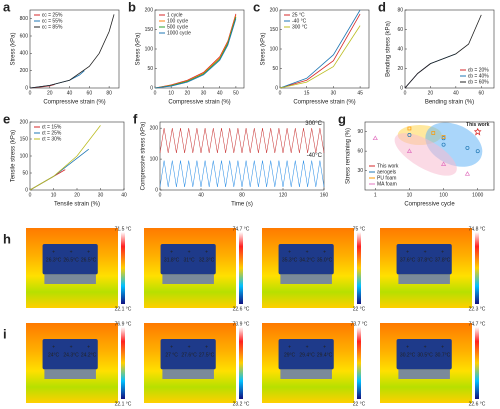  I want to click on spot-temp: 27 °C, so click(171, 355).